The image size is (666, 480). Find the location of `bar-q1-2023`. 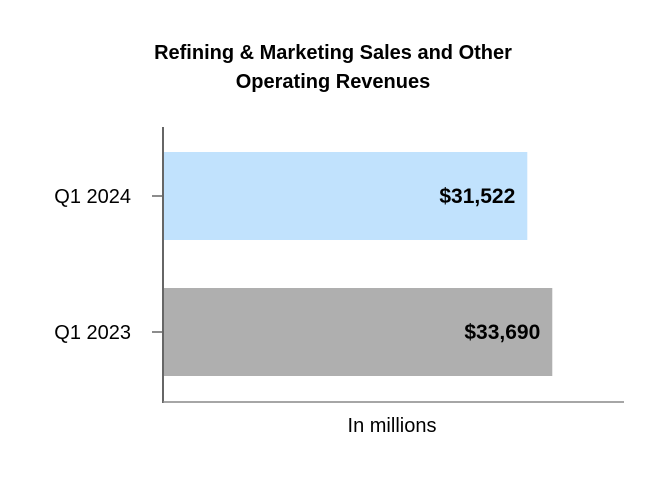

bar-q1-2023 is located at coordinates (358, 332).